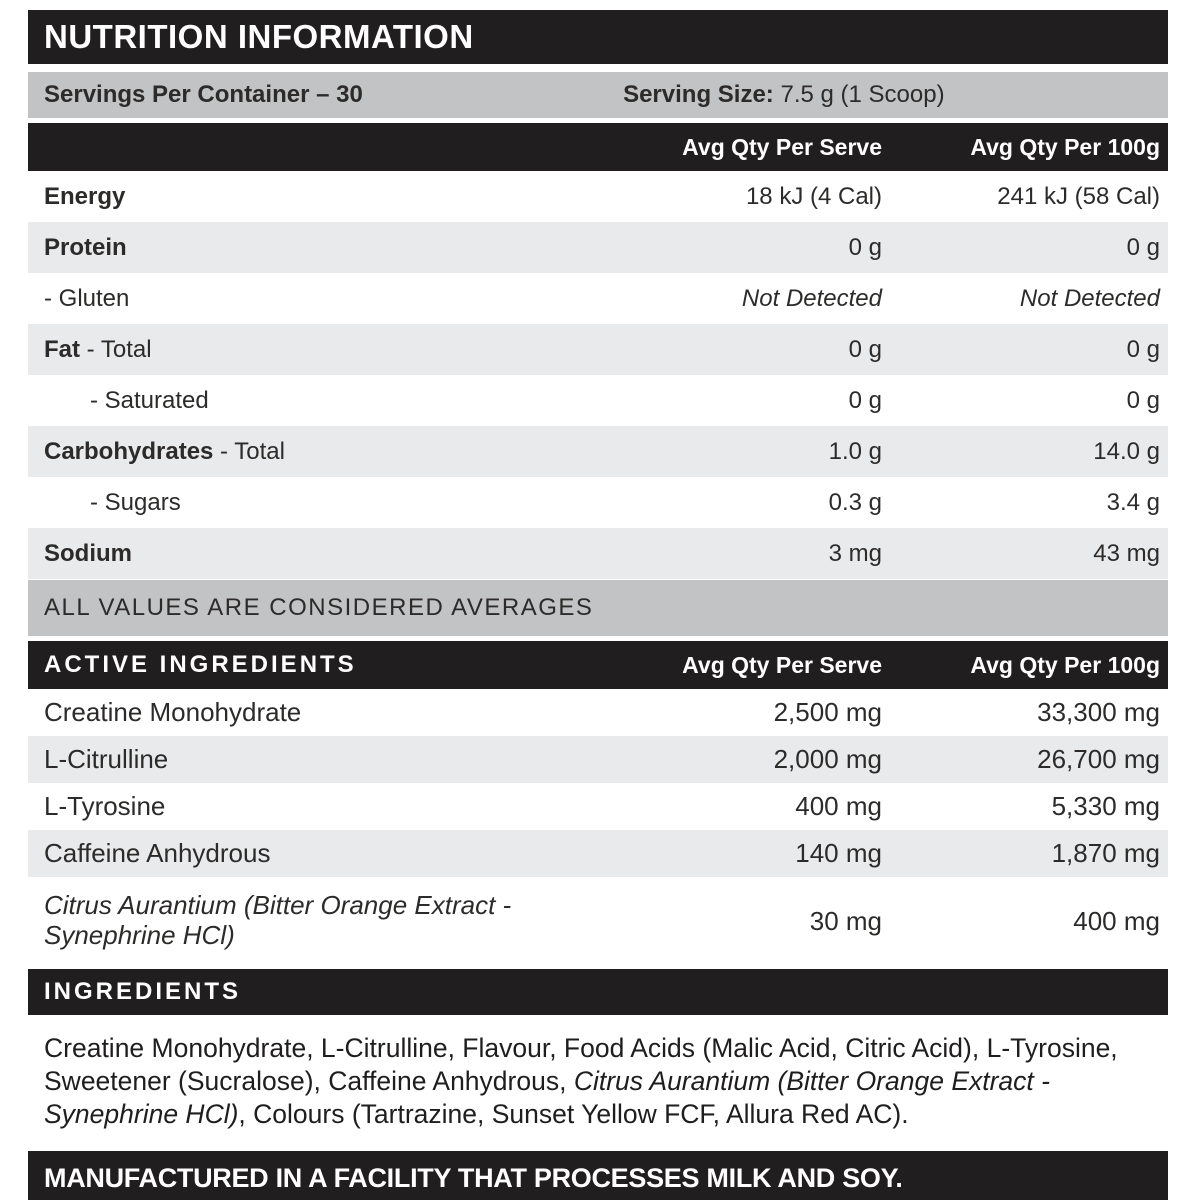 The width and height of the screenshot is (1200, 1200). What do you see at coordinates (290, 503) in the screenshot?
I see `nutrient-name: - Sugars` at bounding box center [290, 503].